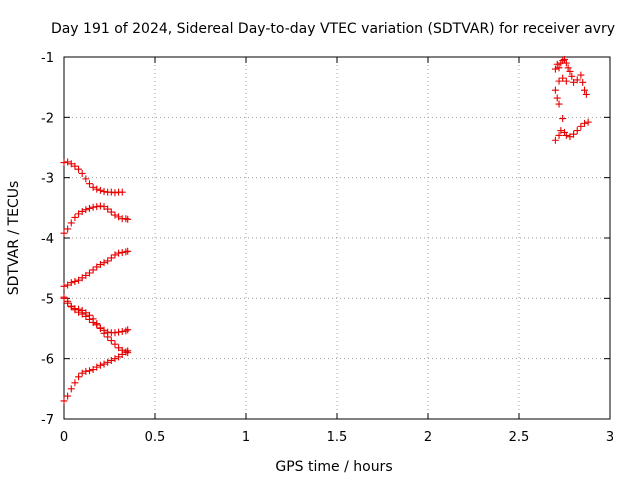 This screenshot has width=640, height=480. I want to click on x-axis-label: GPS time / hours, so click(333, 467).